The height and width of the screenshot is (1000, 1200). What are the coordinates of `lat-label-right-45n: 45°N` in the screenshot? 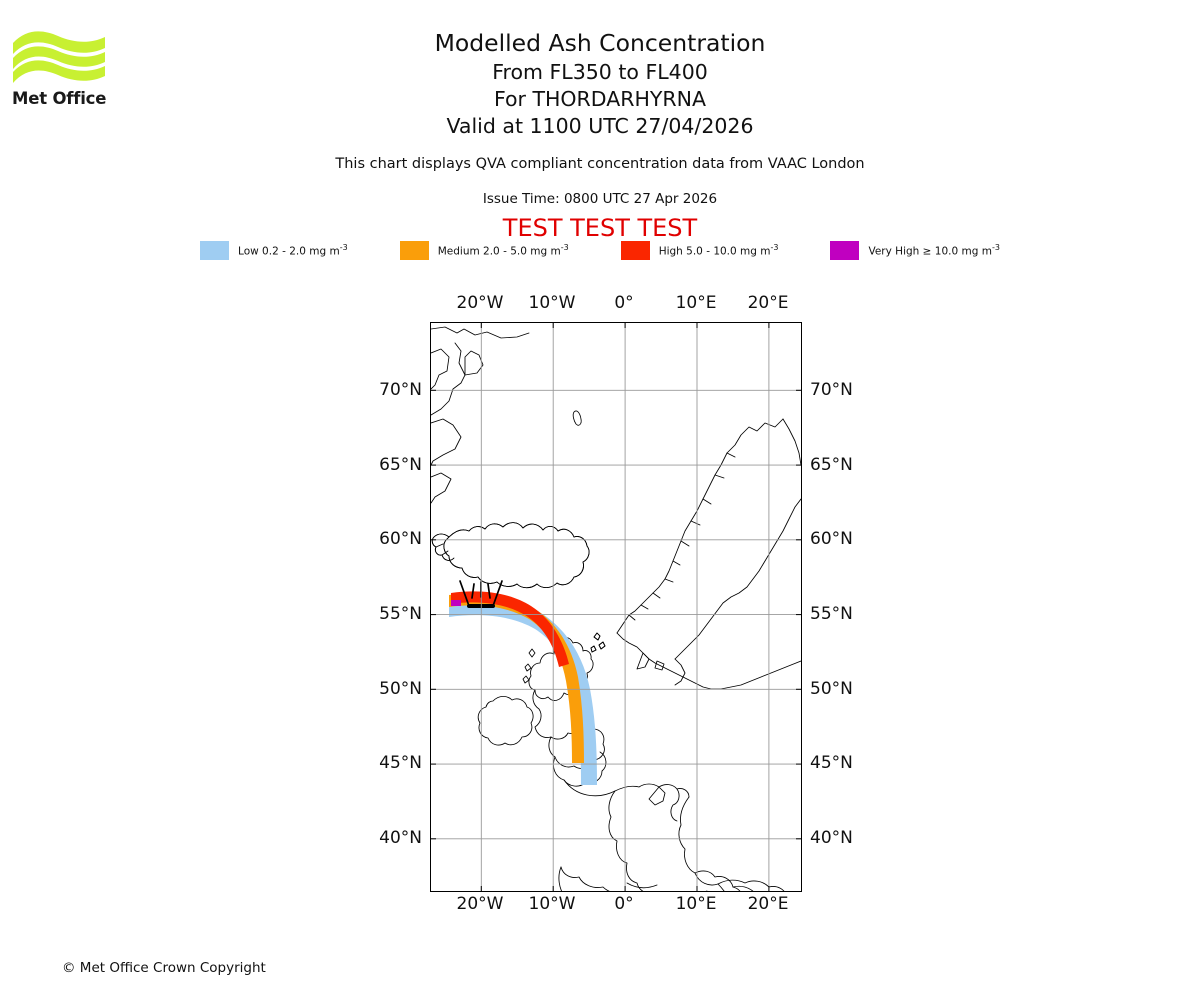 It's located at (831, 763).